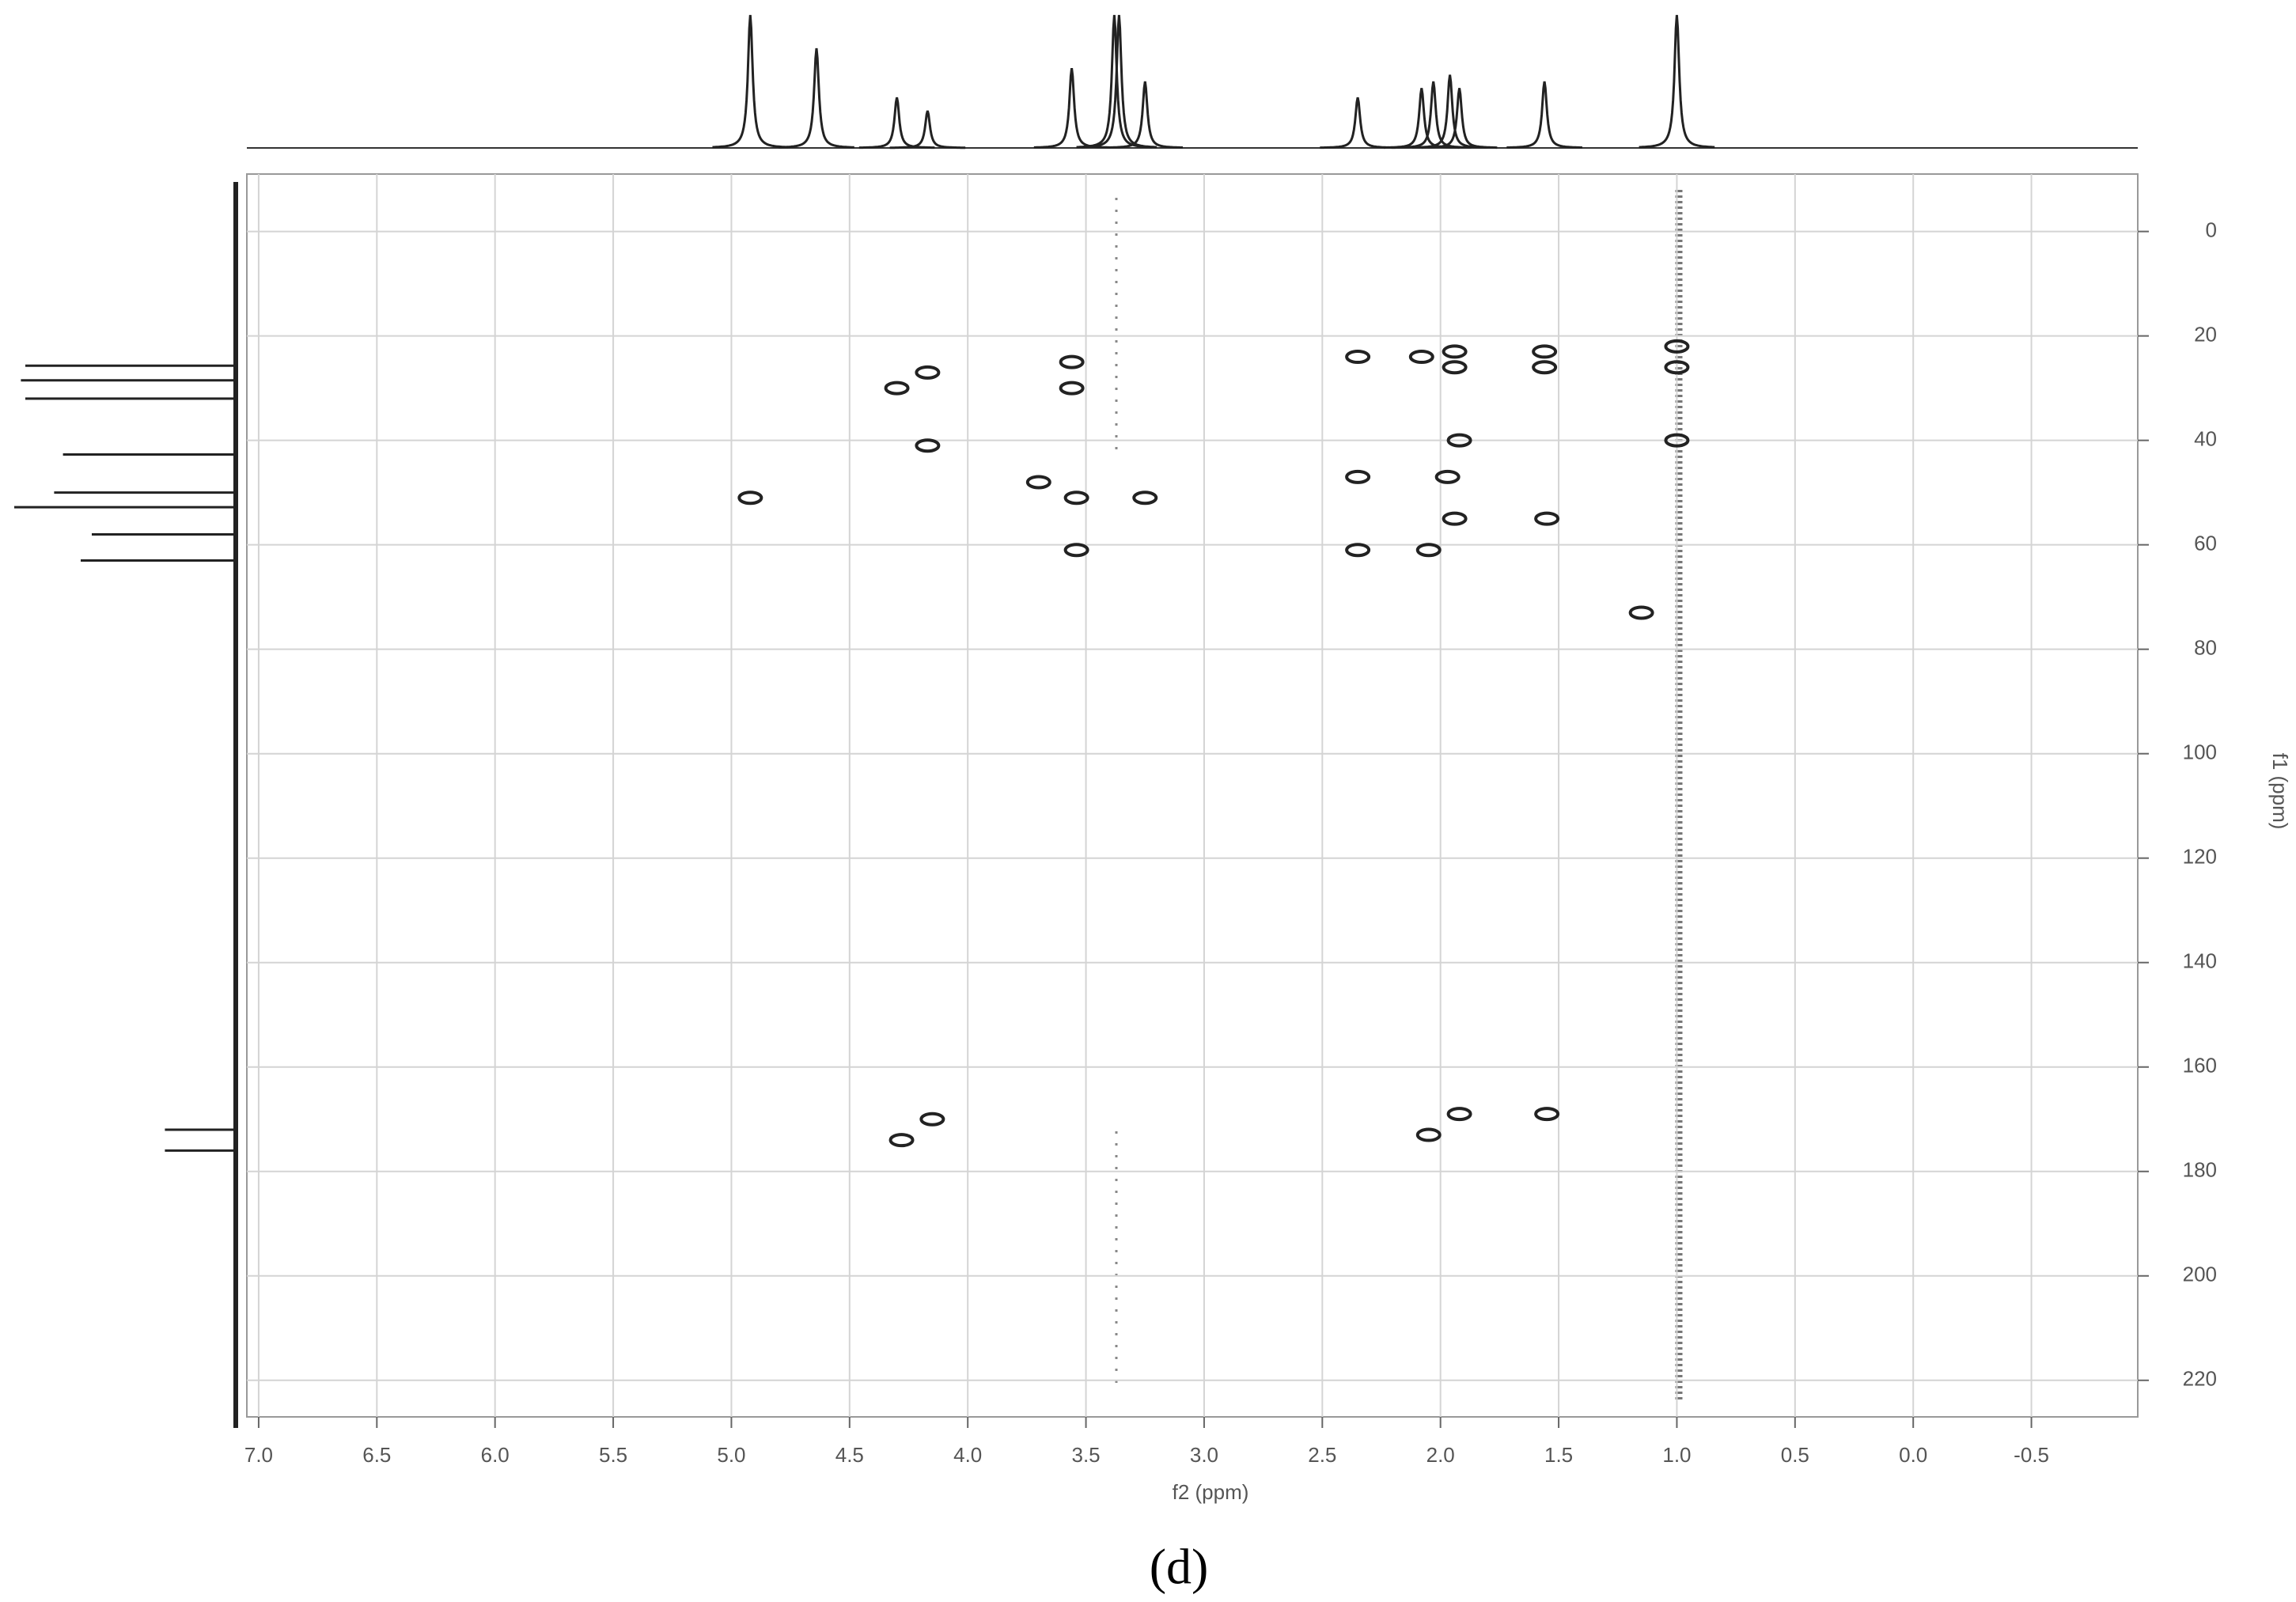 This screenshot has height=1602, width=2296. Describe the element at coordinates (1322, 1455) in the screenshot. I see `x-tick-label: 2.5` at that location.